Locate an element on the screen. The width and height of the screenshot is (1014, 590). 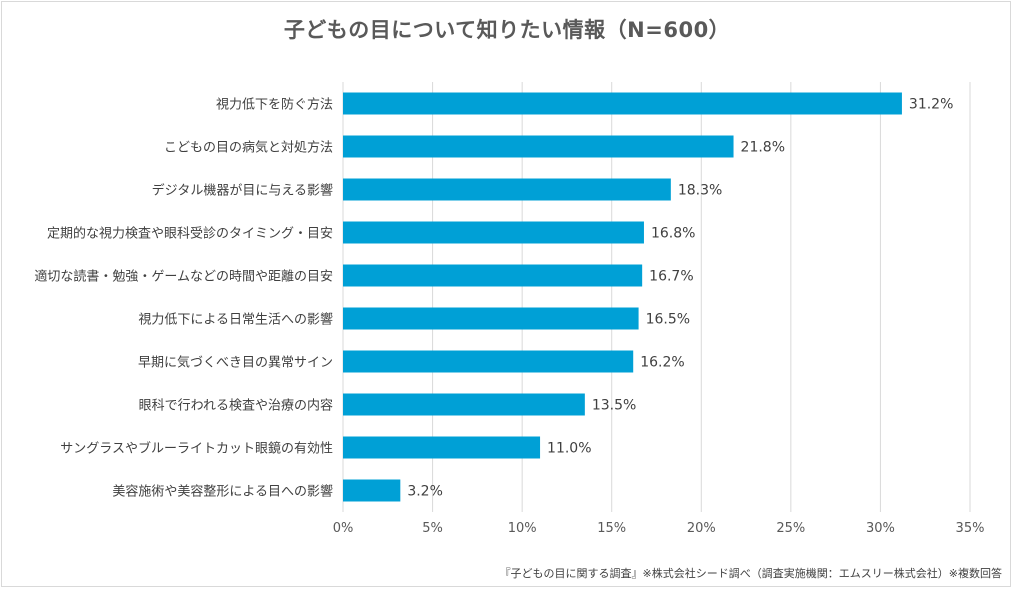
x-tick-labels: 0% 5% 10% 15% 20% 25% 30% 35% is located at coordinates (659, 528).